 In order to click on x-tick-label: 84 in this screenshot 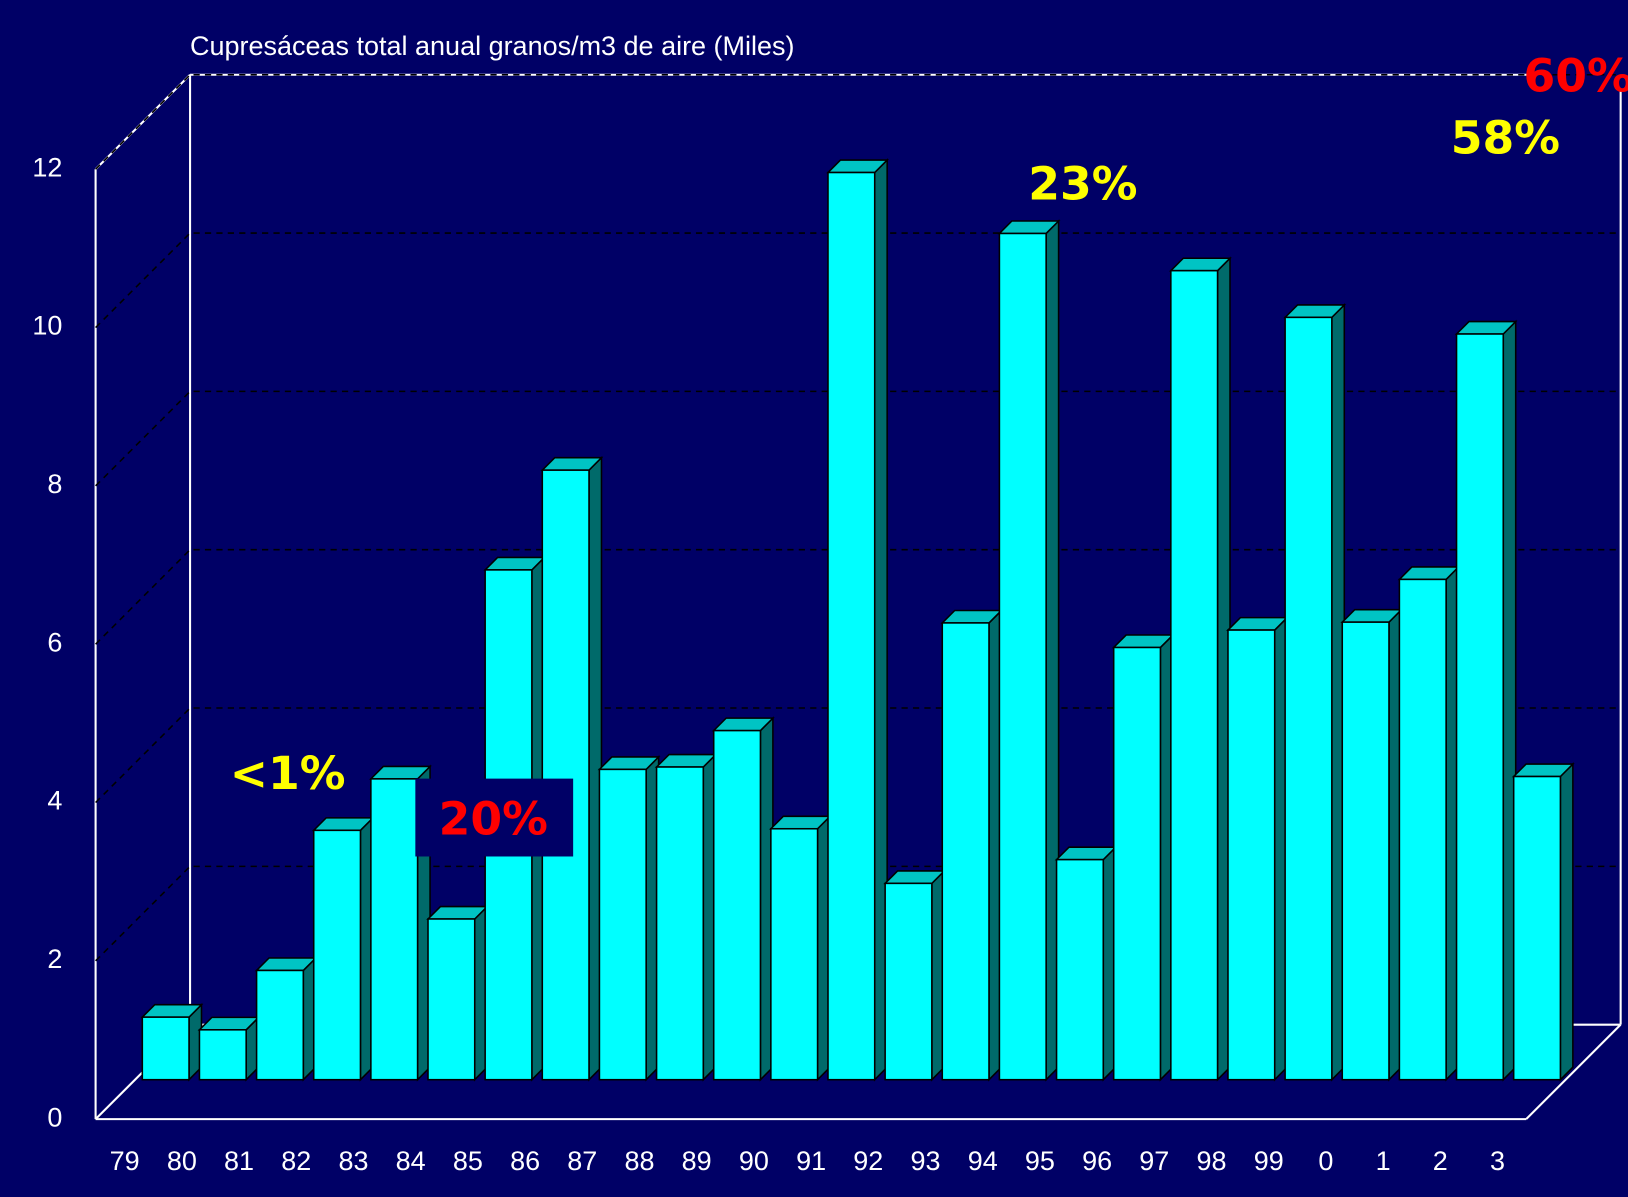, I will do `click(411, 1161)`.